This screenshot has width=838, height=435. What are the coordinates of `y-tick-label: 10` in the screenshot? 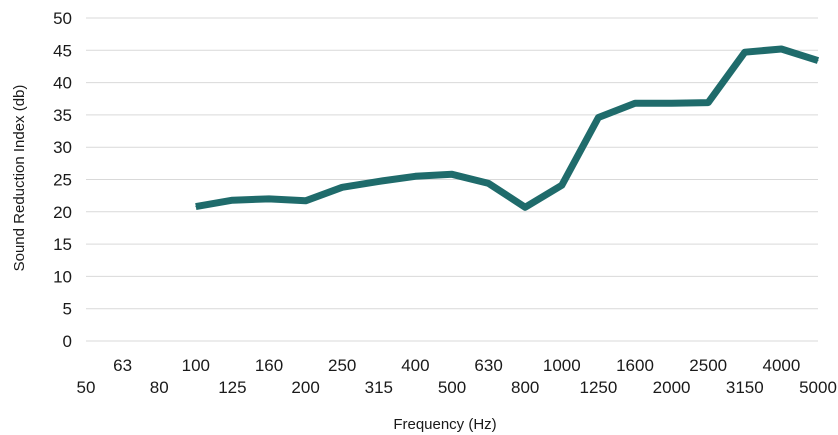 It's located at (62, 276).